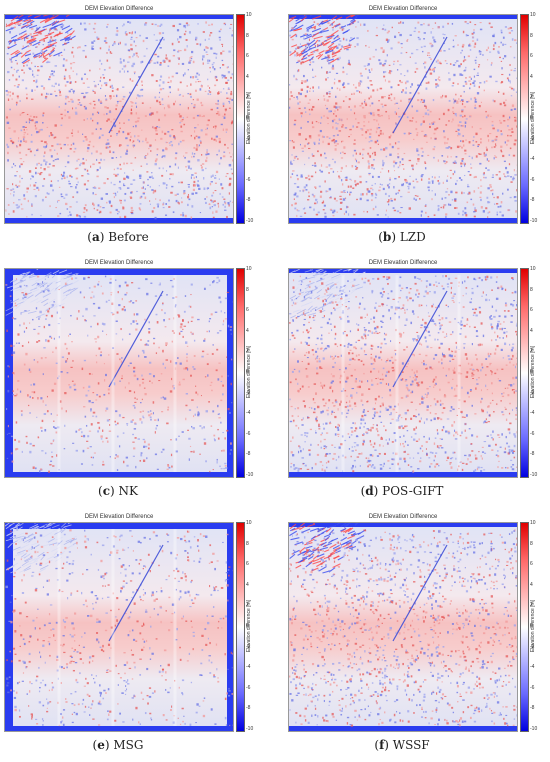 The height and width of the screenshot is (762, 550). I want to click on panel-caption: (c) NK, so click(118, 491).